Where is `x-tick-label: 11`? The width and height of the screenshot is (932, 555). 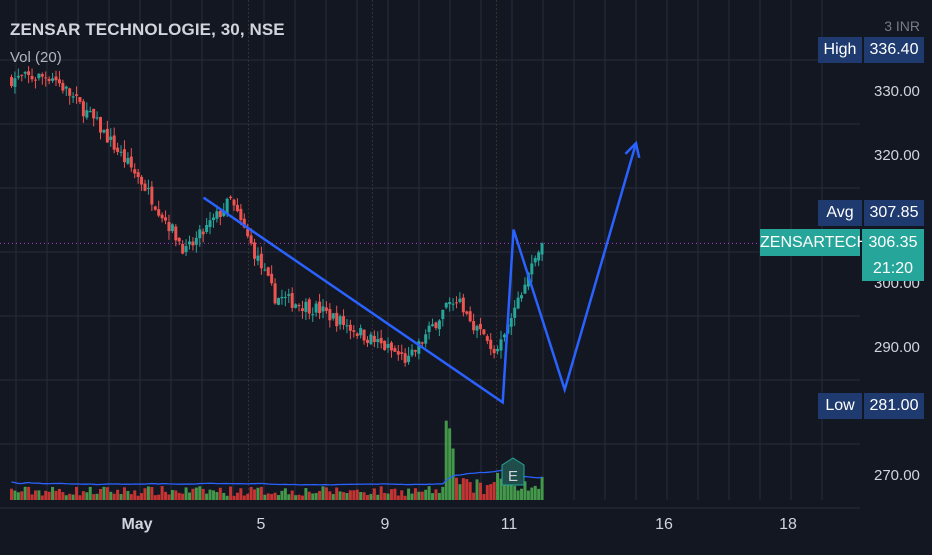
x-tick-label: 11 is located at coordinates (509, 524).